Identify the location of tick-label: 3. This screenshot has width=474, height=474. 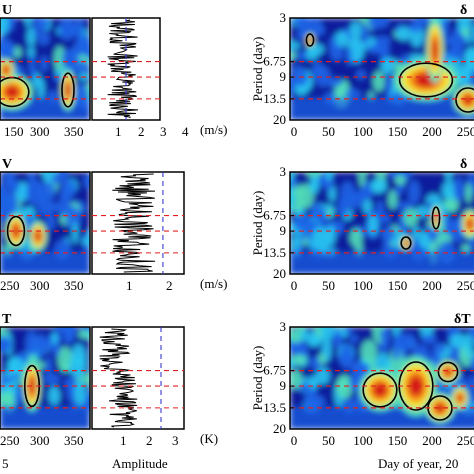
(163, 131).